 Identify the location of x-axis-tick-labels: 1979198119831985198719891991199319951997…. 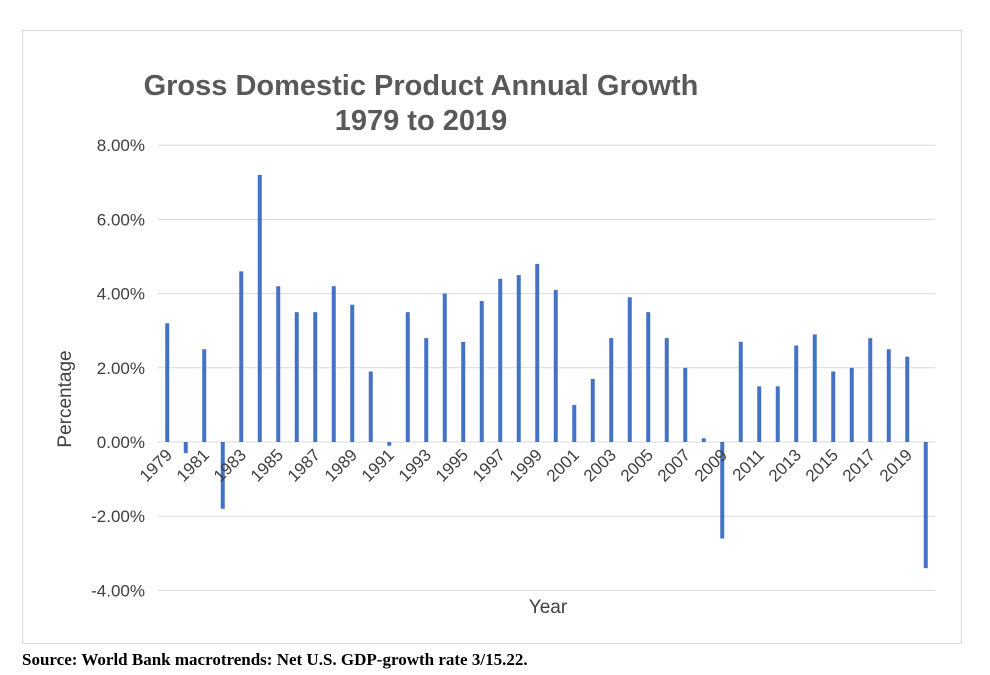
(526, 465).